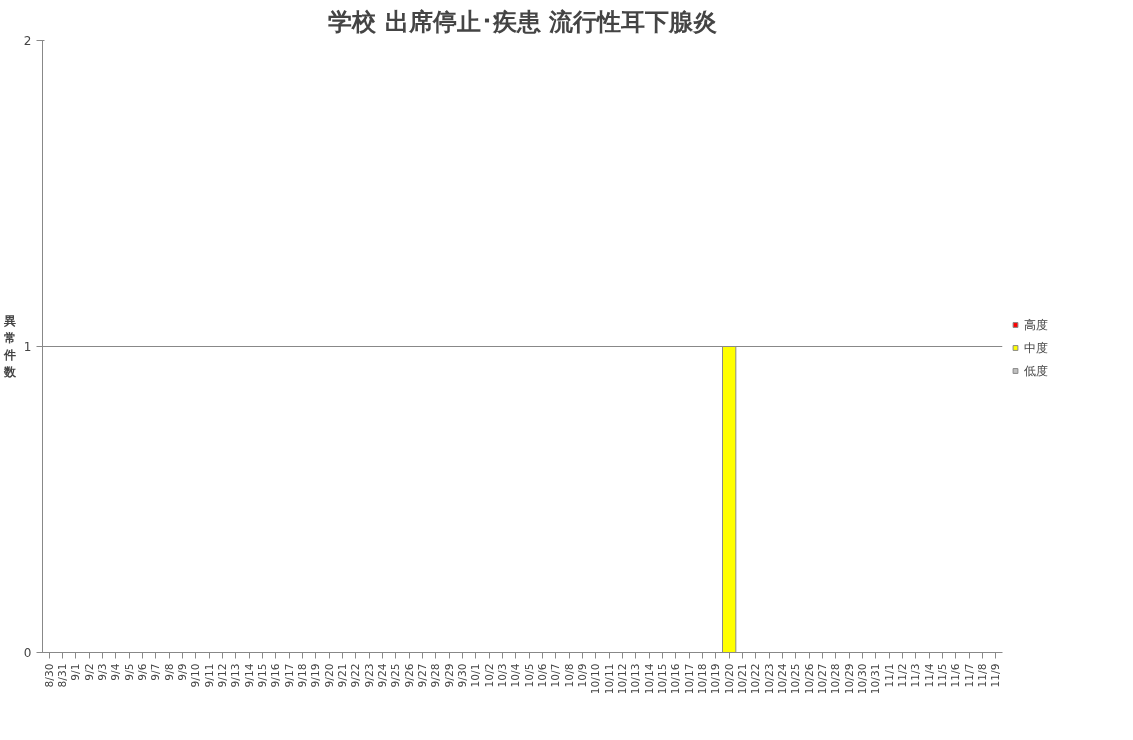 The height and width of the screenshot is (740, 1133). What do you see at coordinates (89, 672) in the screenshot?
I see `x-tick-label: 9/2` at bounding box center [89, 672].